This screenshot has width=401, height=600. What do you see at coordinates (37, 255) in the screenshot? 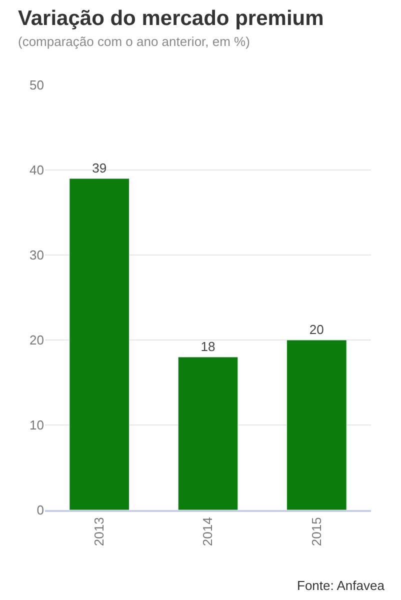
I see `y-tick-label: 30` at bounding box center [37, 255].